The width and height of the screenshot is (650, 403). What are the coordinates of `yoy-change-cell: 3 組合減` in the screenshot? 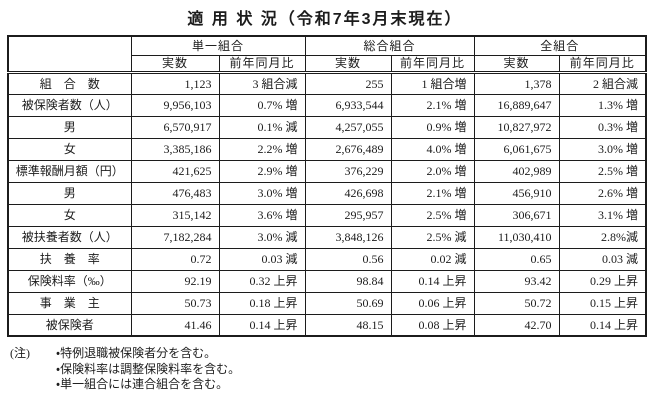 It's located at (262, 83).